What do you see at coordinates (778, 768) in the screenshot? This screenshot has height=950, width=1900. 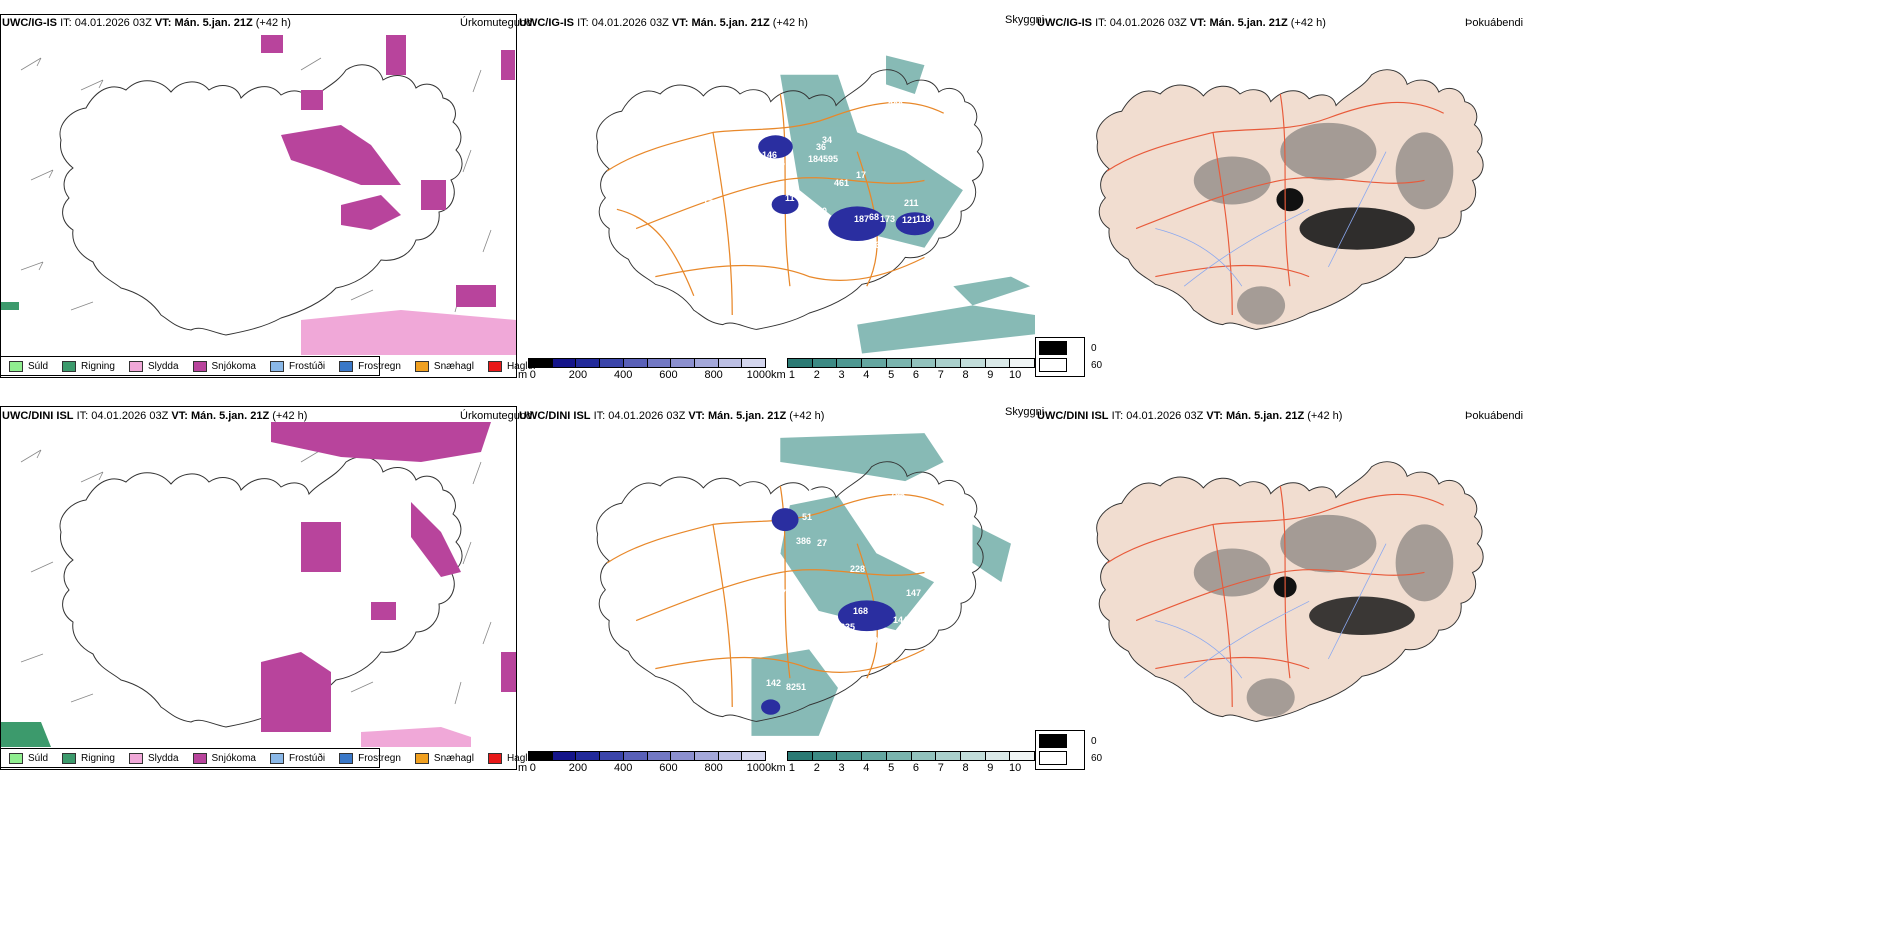 I see `visibility-unit: km` at bounding box center [778, 768].